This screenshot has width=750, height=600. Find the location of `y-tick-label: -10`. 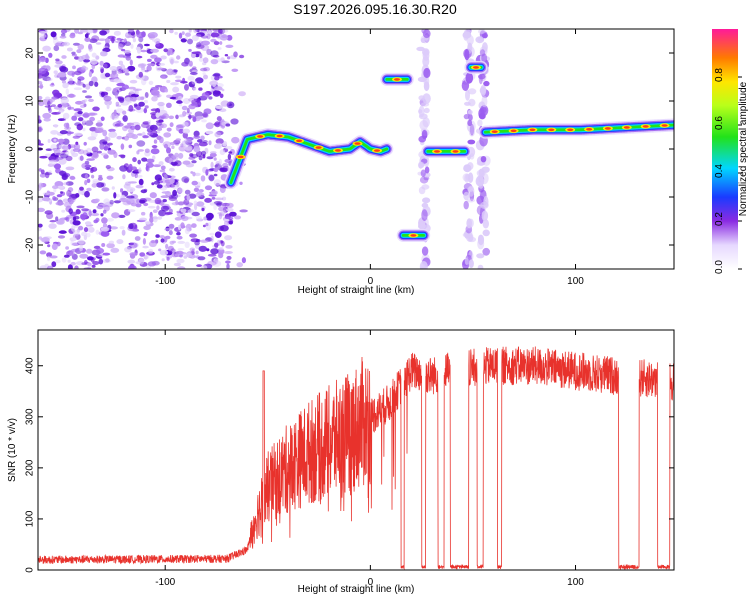

y-tick-label: -10 is located at coordinates (30, 196).